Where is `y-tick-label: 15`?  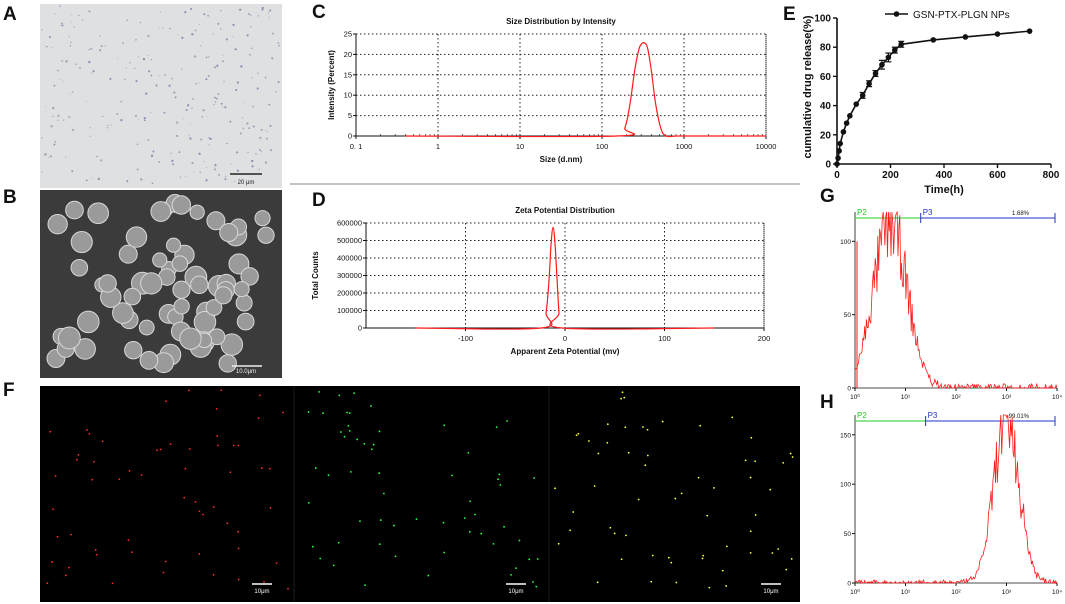
y-tick-label: 15 is located at coordinates (348, 74).